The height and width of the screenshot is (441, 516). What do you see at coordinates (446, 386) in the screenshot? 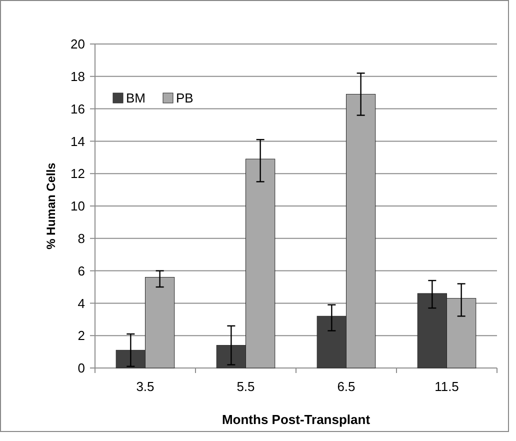
I see `x-tick-label: 11.5` at bounding box center [446, 386].